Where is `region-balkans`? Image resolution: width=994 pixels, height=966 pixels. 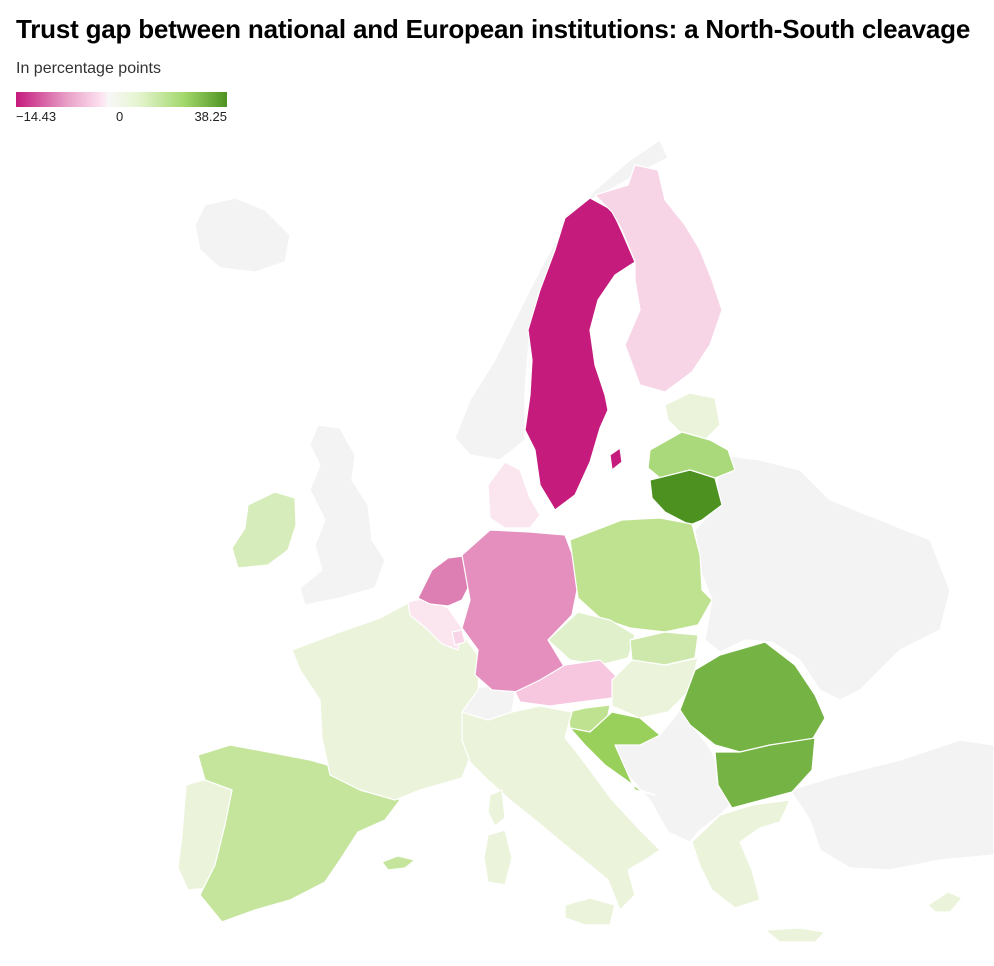 region-balkans is located at coordinates (671, 776).